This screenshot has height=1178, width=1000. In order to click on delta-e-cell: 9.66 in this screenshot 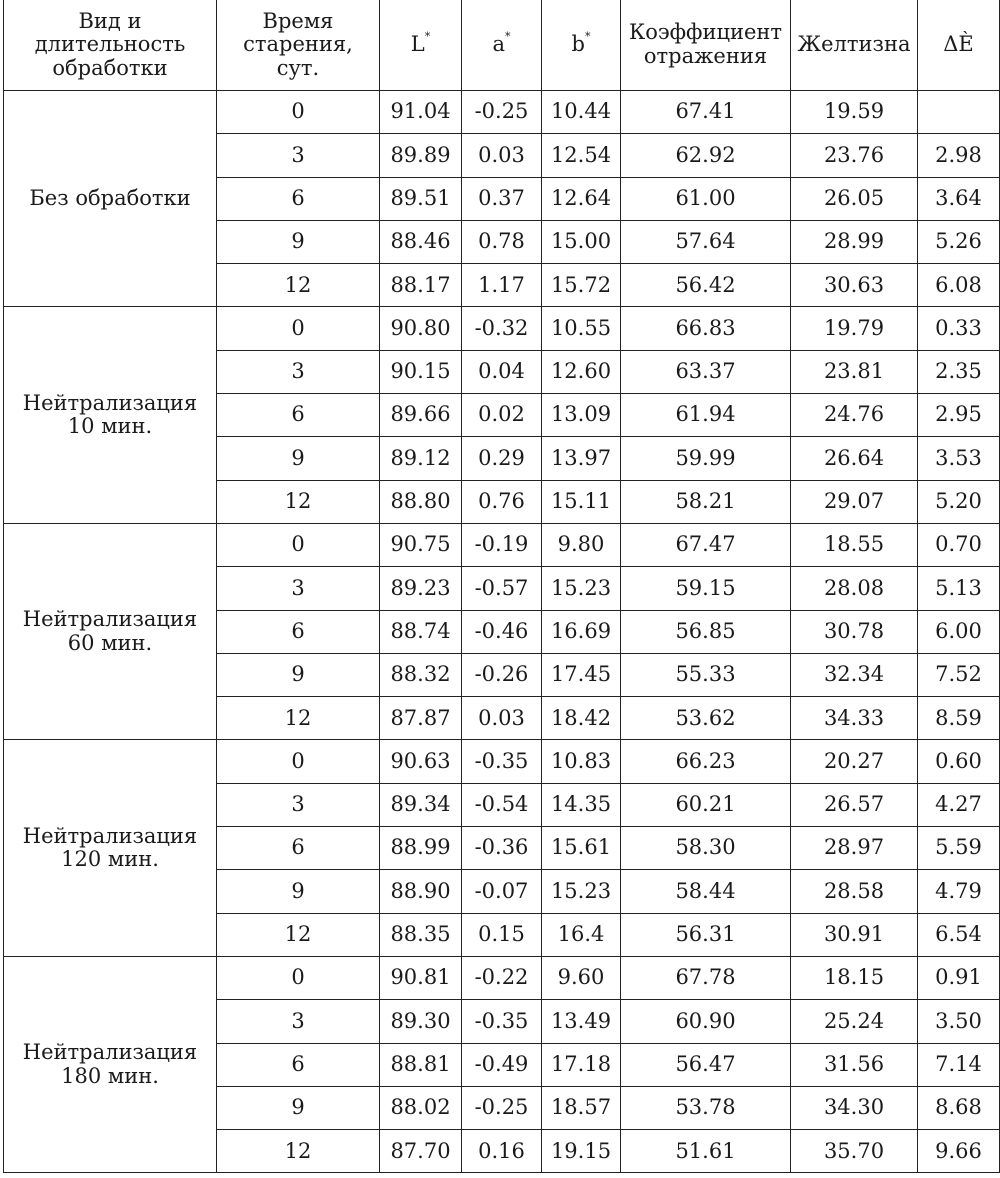, I will do `click(958, 1151)`.